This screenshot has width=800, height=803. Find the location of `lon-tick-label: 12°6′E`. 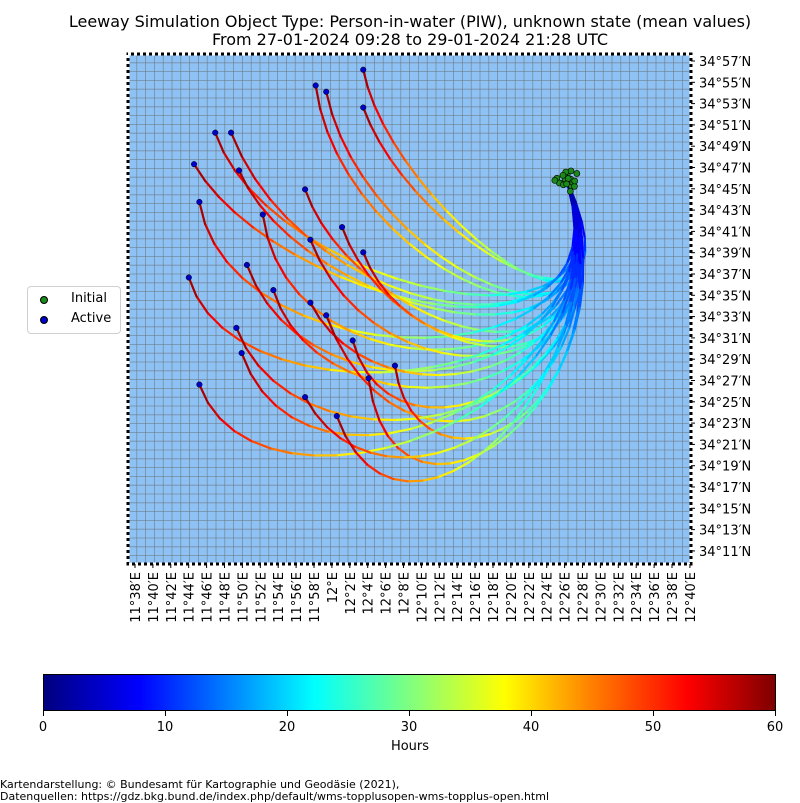

lon-tick-label: 12°6′E is located at coordinates (387, 593).